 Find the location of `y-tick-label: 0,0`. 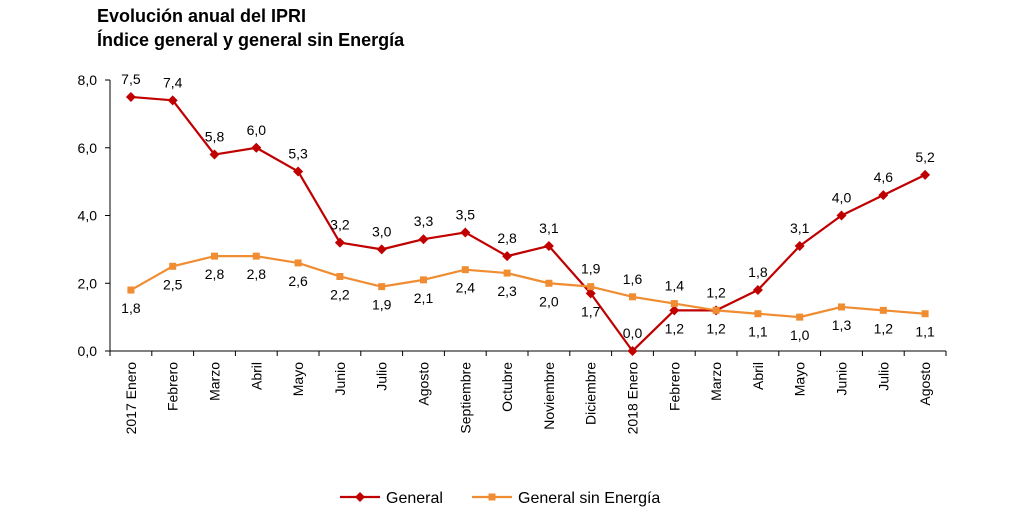

y-tick-label: 0,0 is located at coordinates (88, 351).